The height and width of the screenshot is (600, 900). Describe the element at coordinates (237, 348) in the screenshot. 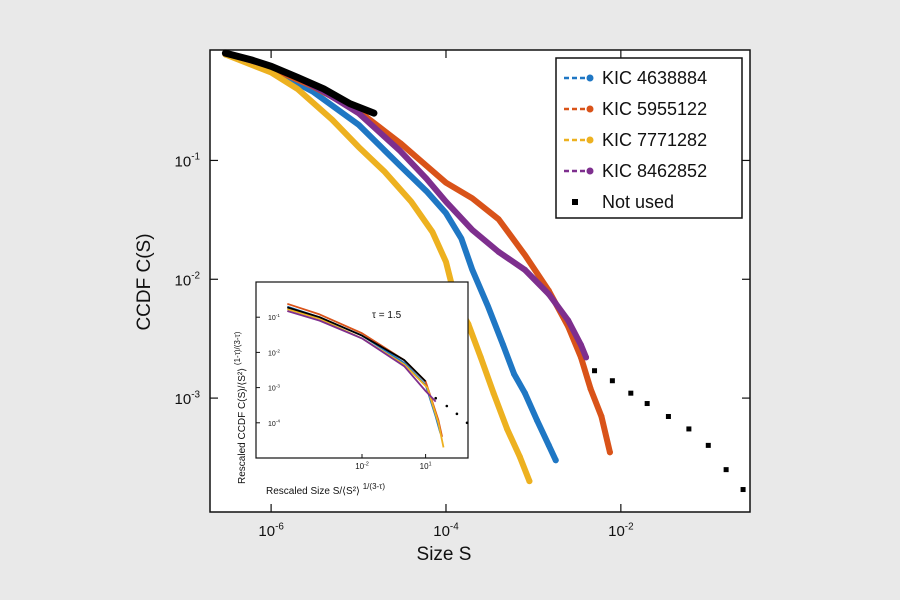

I see `inset-y-title-exp: (1-τ)/(3-τ)` at that location.